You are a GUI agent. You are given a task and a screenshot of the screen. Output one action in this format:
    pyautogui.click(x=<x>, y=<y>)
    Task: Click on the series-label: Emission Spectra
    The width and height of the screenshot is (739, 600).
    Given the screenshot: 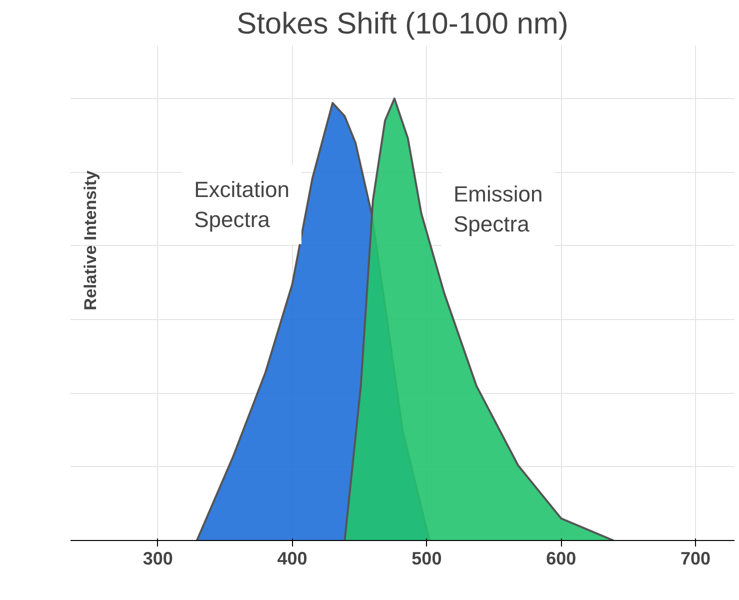 What is the action you would take?
    pyautogui.click(x=498, y=209)
    